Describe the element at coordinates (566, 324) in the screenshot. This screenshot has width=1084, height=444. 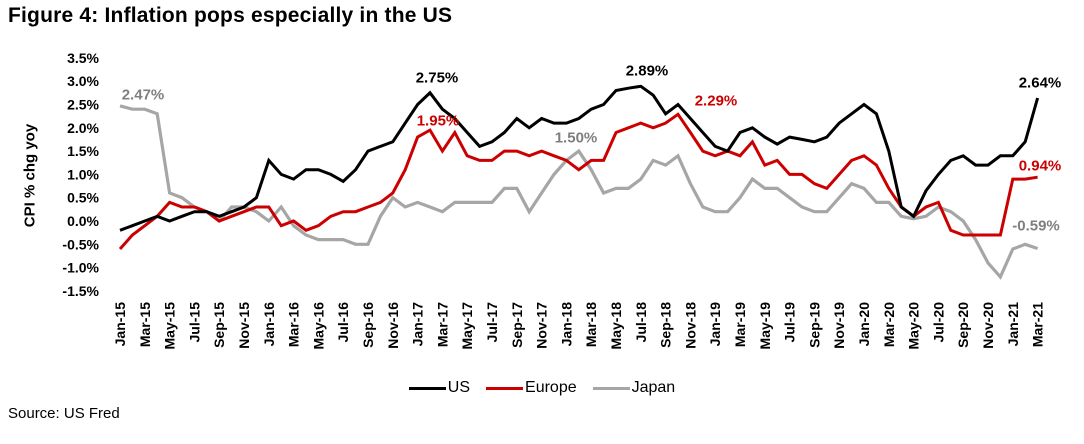
I see `x-tick-label: Jan-18` at that location.